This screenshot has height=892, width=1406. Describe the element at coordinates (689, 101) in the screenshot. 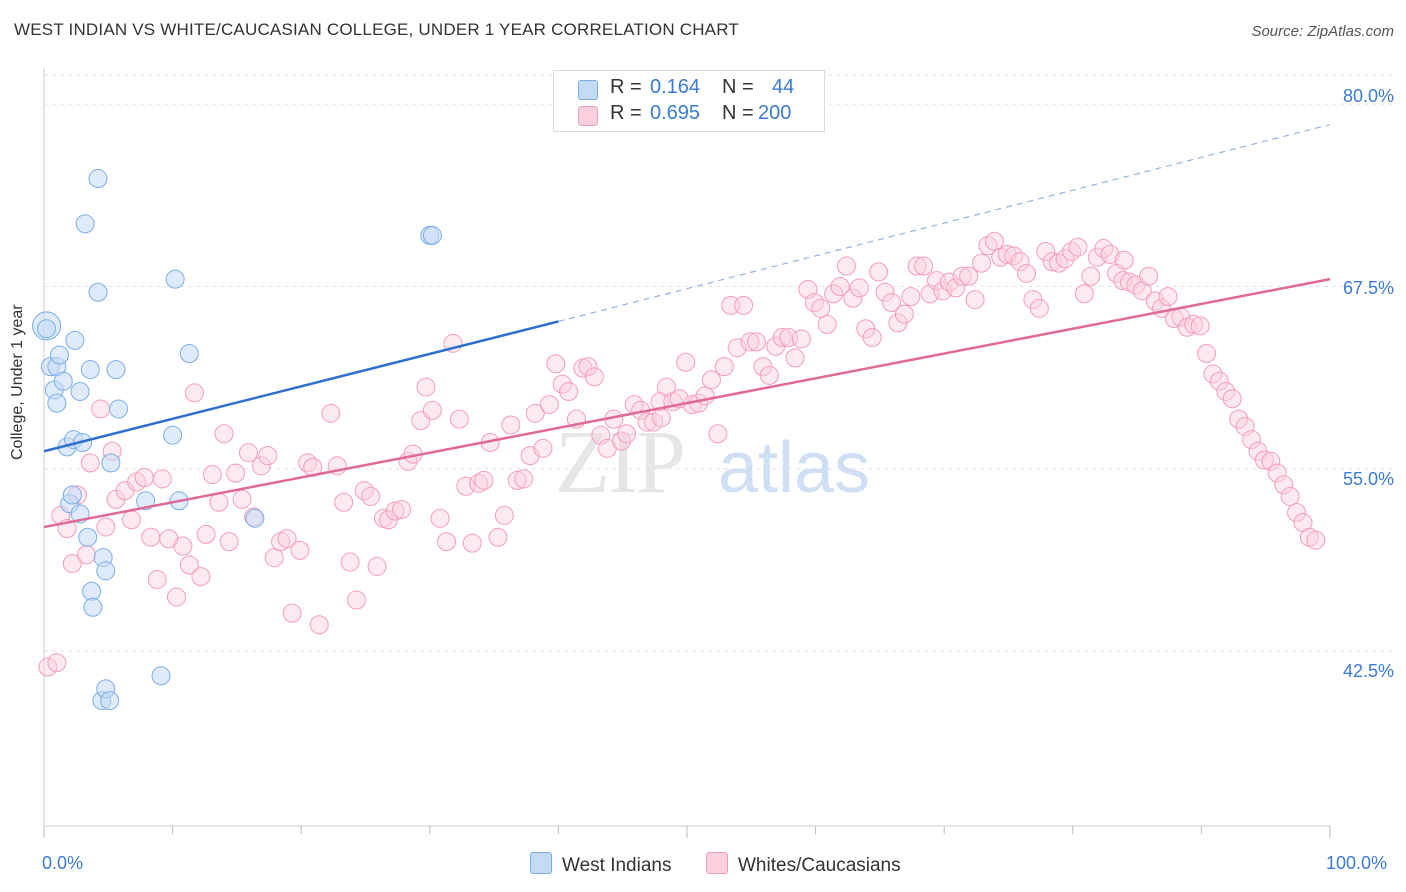

I see `legend: R = 0.164 N = 44 R = 0.695 N = 200` at that location.